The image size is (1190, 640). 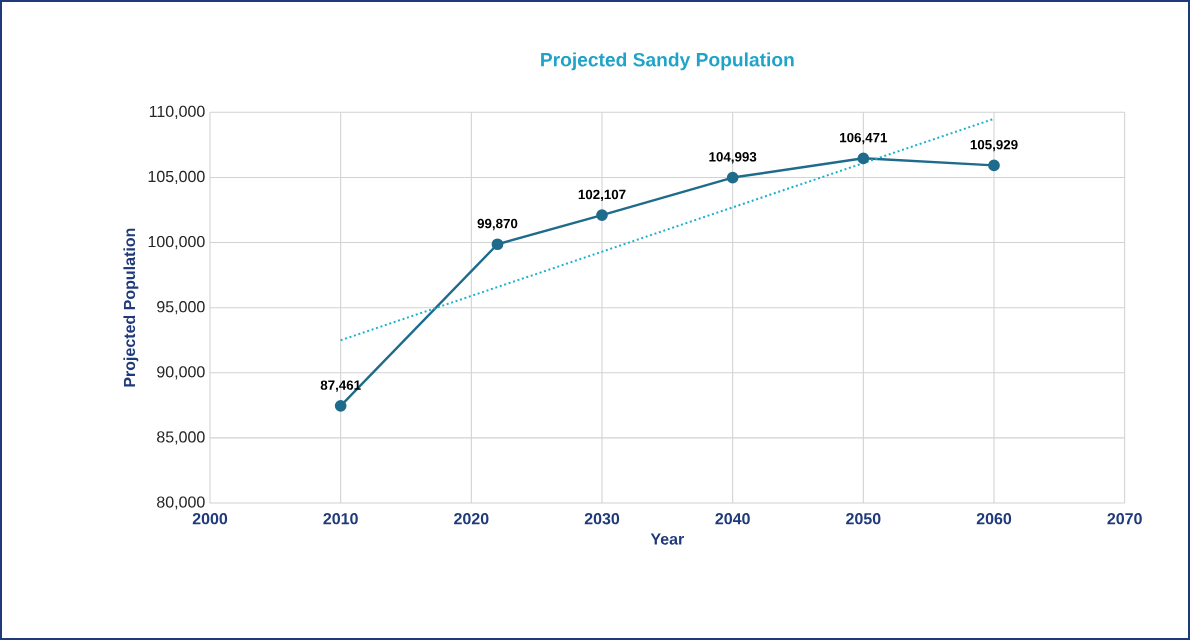 What do you see at coordinates (602, 519) in the screenshot?
I see `x-tick-label: 2030` at bounding box center [602, 519].